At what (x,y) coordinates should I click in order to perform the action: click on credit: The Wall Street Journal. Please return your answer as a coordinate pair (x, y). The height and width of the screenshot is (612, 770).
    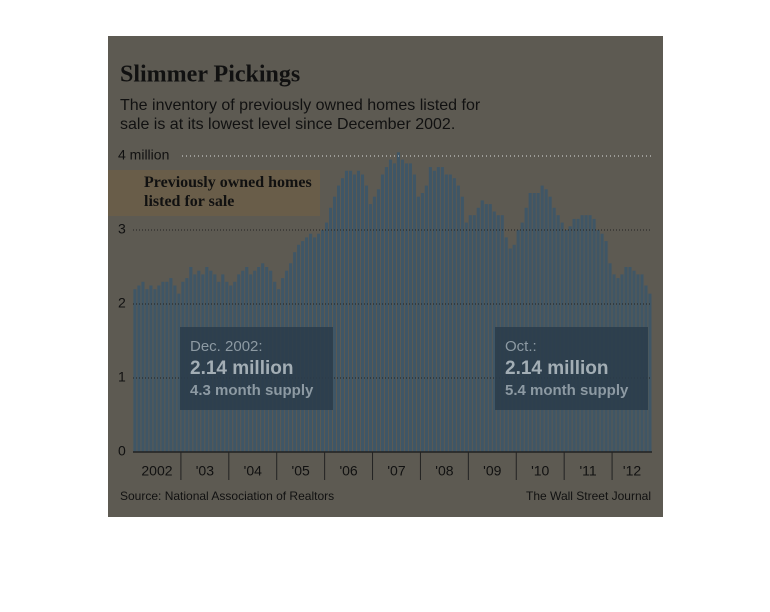
    Looking at the image, I should click on (588, 496).